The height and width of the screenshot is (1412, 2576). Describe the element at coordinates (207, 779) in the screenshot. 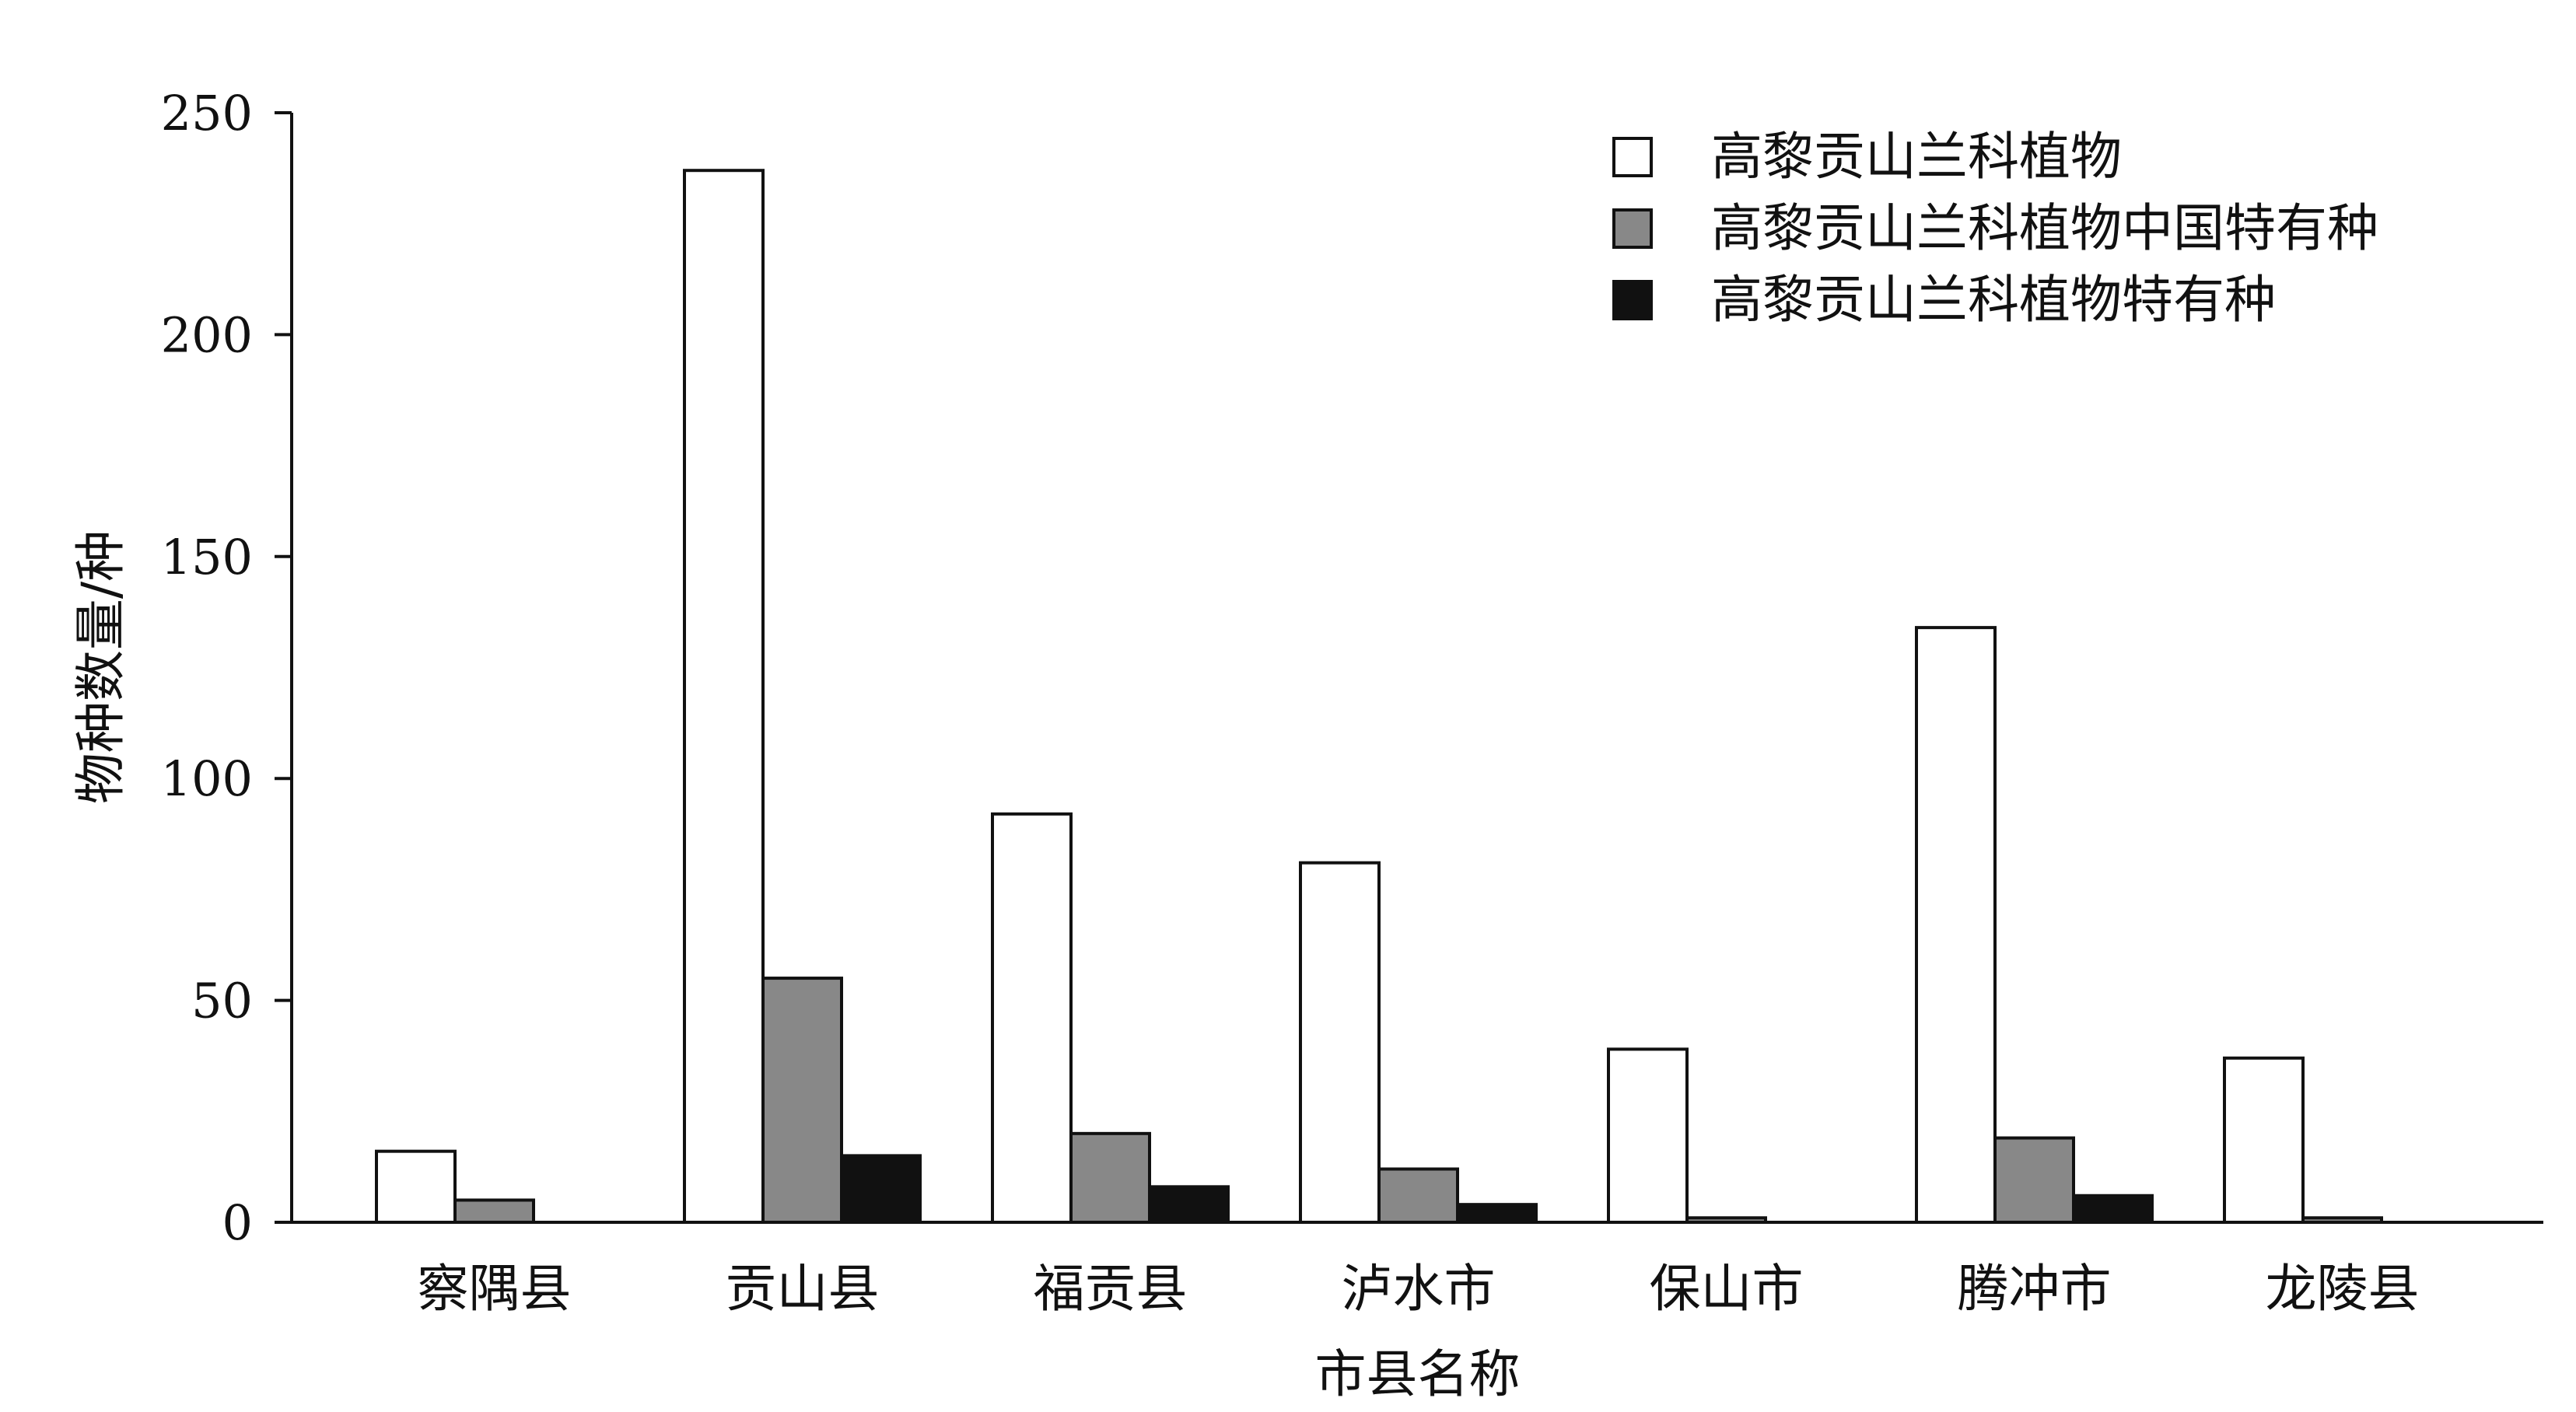

I see `y-tick-label: 100` at that location.